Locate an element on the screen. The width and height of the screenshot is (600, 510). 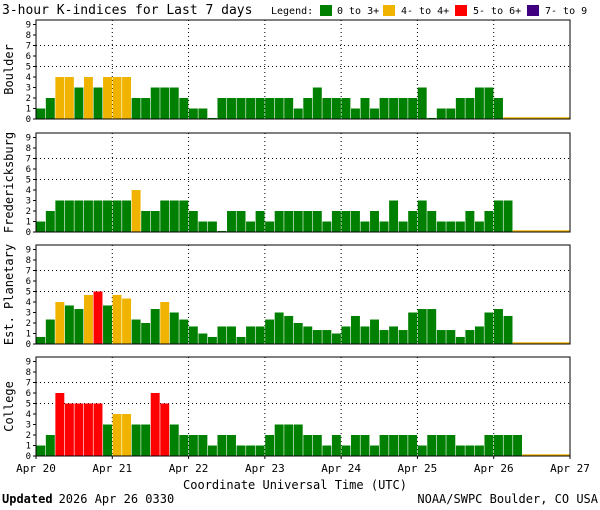
x-tick-label: Apr 23 is located at coordinates (265, 468).